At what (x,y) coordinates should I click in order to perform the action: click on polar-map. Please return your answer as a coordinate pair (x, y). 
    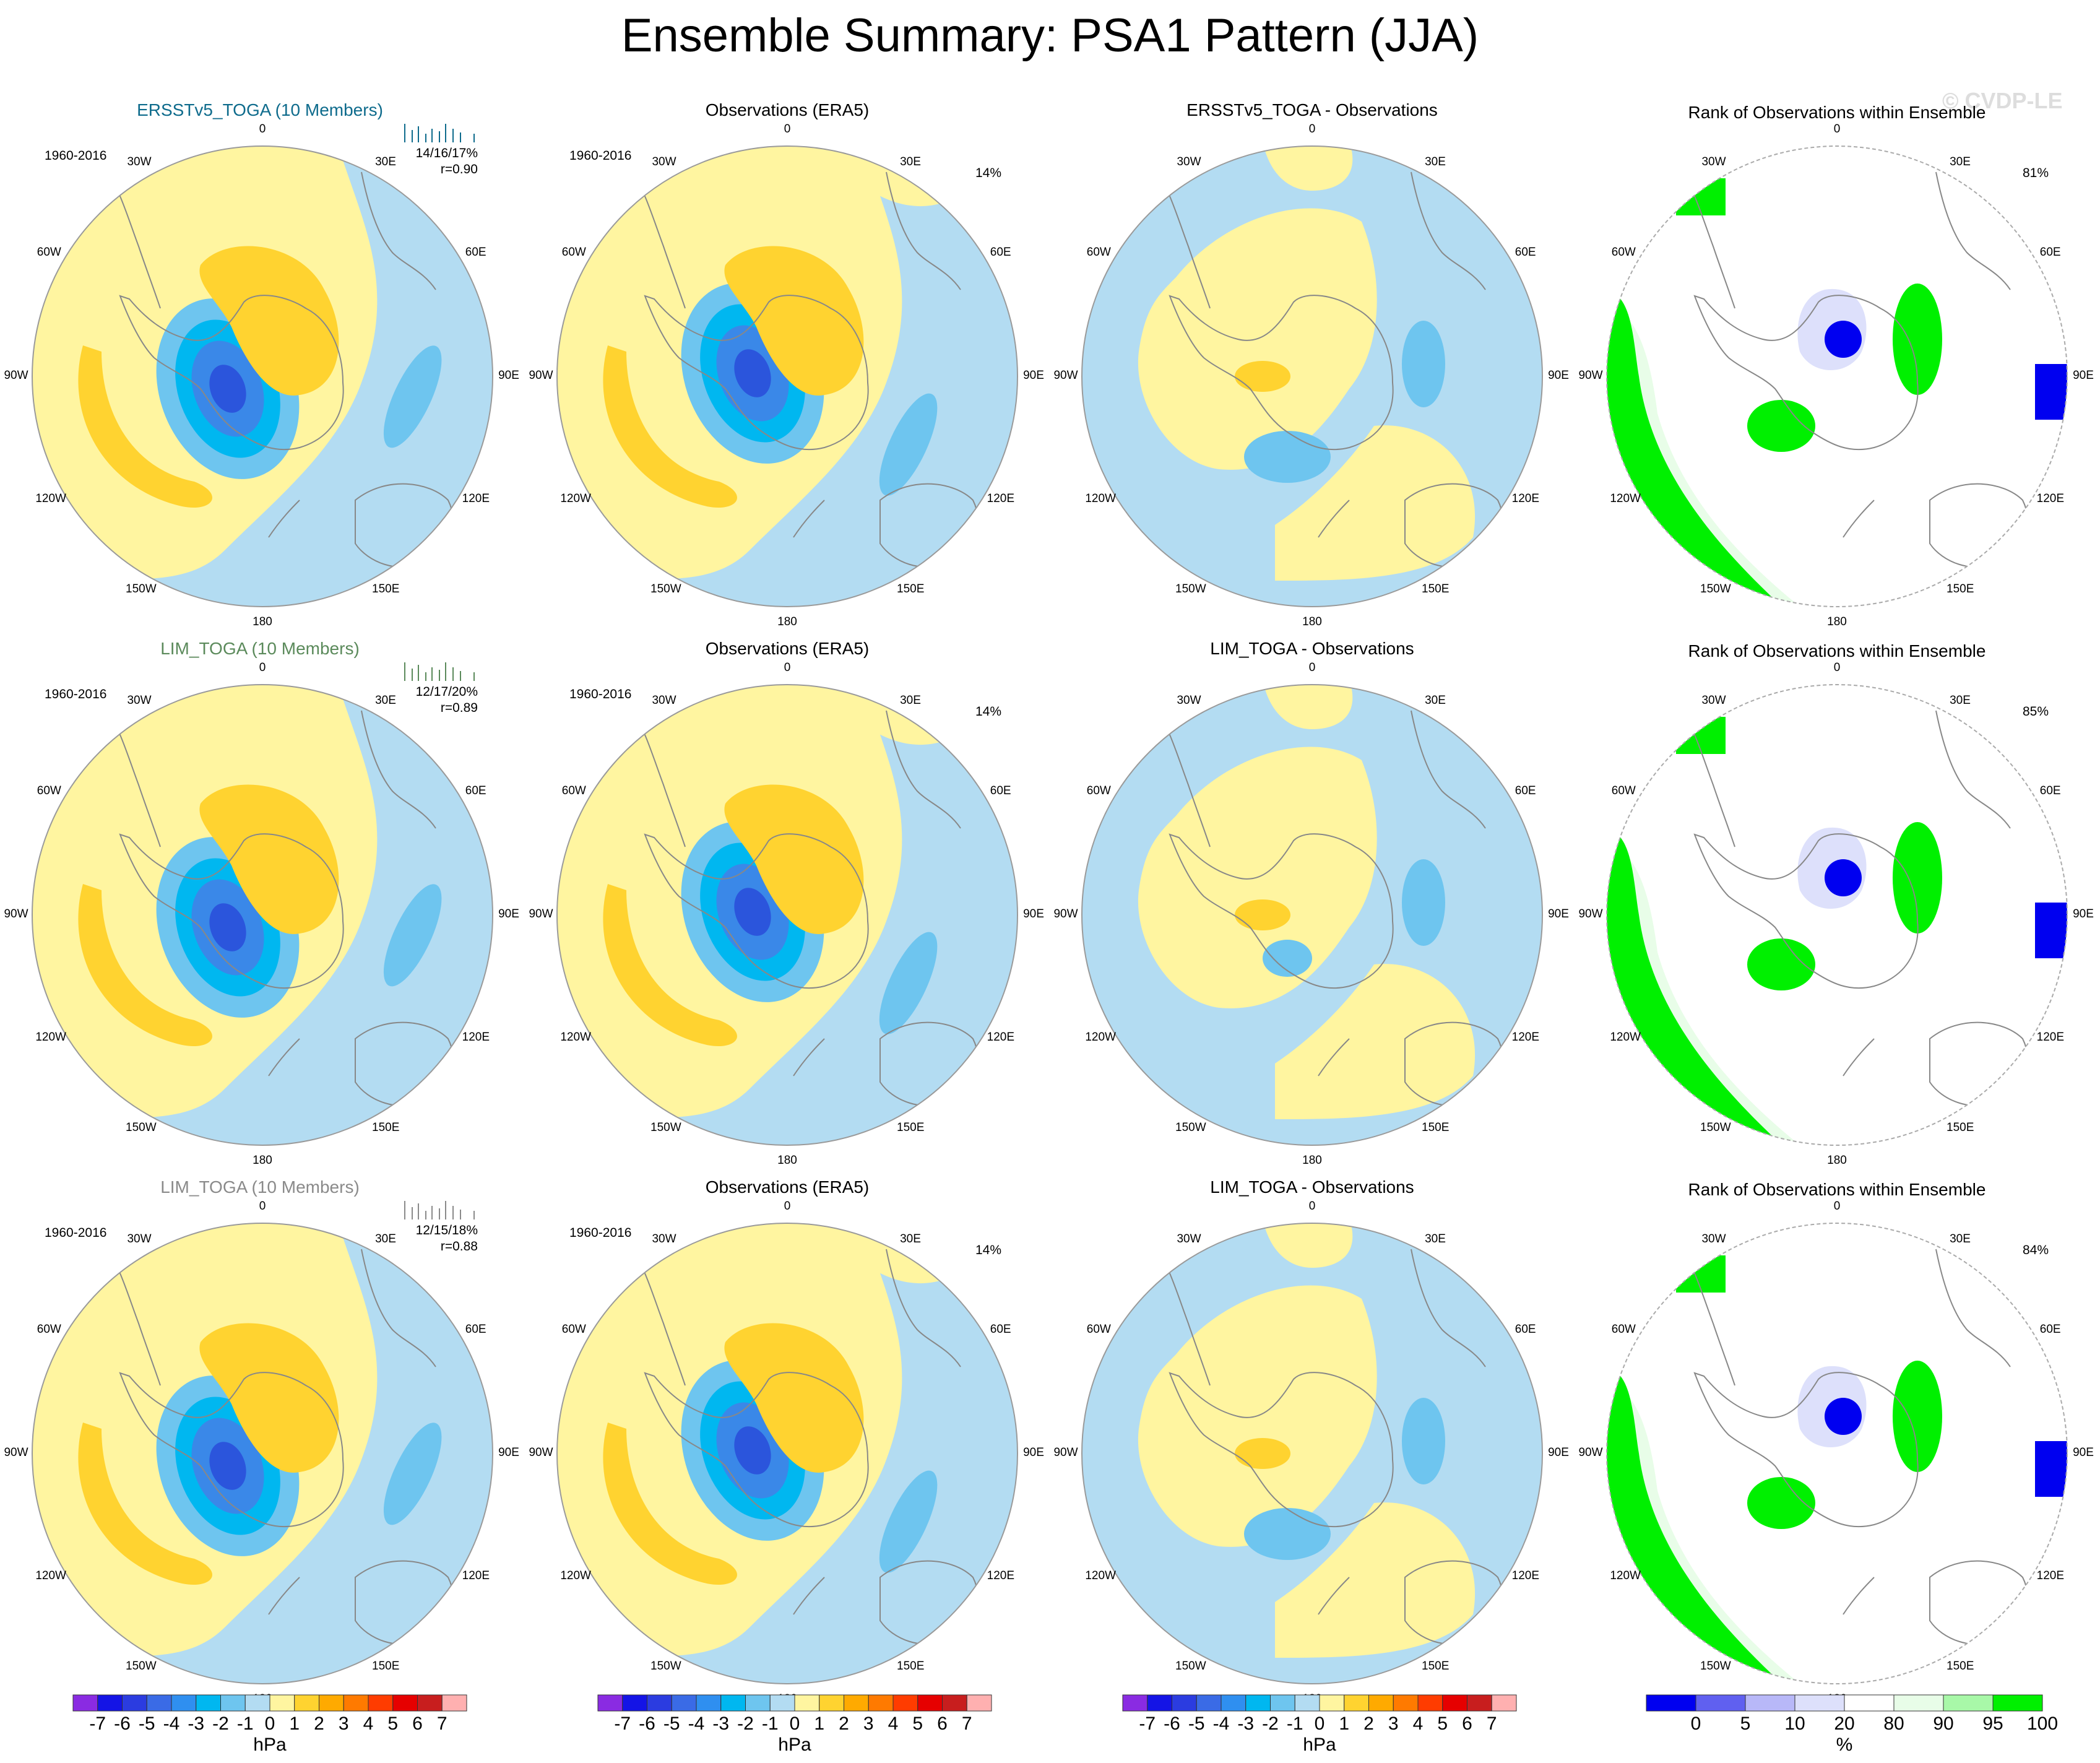
    Looking at the image, I should click on (1312, 1453).